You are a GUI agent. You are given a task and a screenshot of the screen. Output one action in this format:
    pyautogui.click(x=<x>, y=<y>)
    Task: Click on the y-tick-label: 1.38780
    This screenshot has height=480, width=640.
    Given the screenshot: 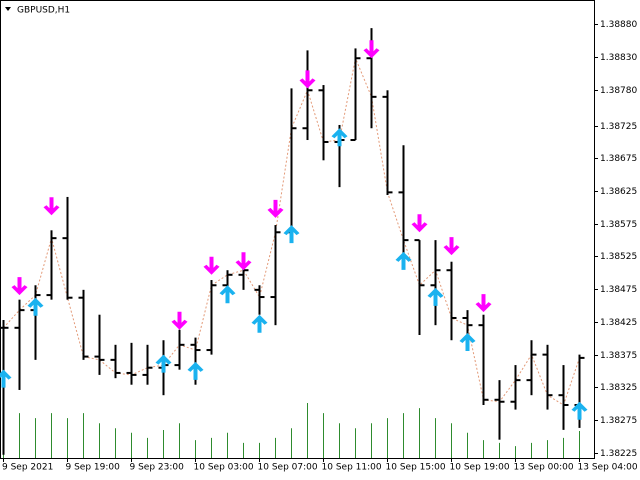 What is the action you would take?
    pyautogui.click(x=618, y=91)
    